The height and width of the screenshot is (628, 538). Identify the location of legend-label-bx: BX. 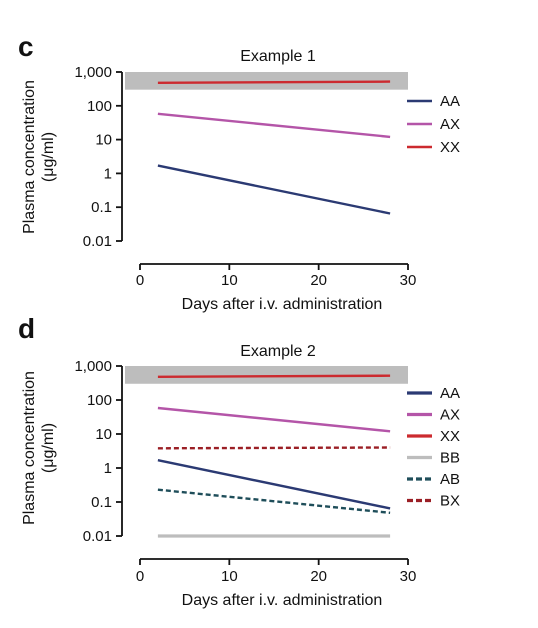
(450, 501).